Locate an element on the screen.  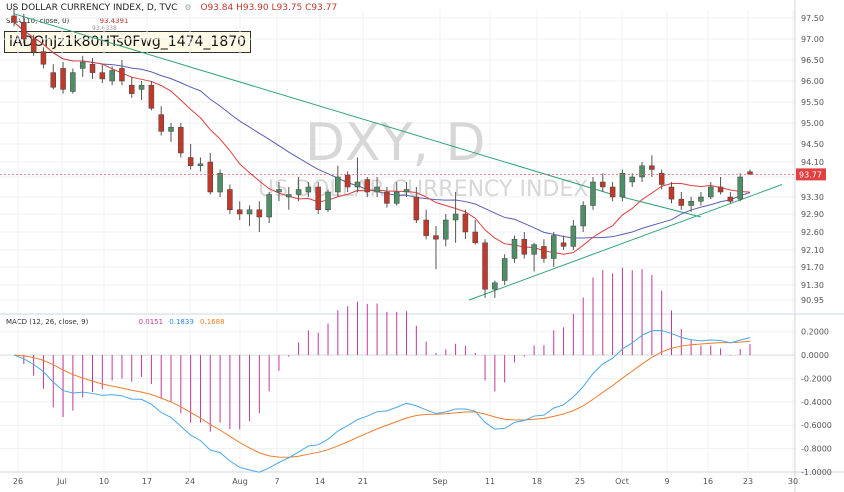
macd-tick-label: 0.2000 is located at coordinates (815, 332).